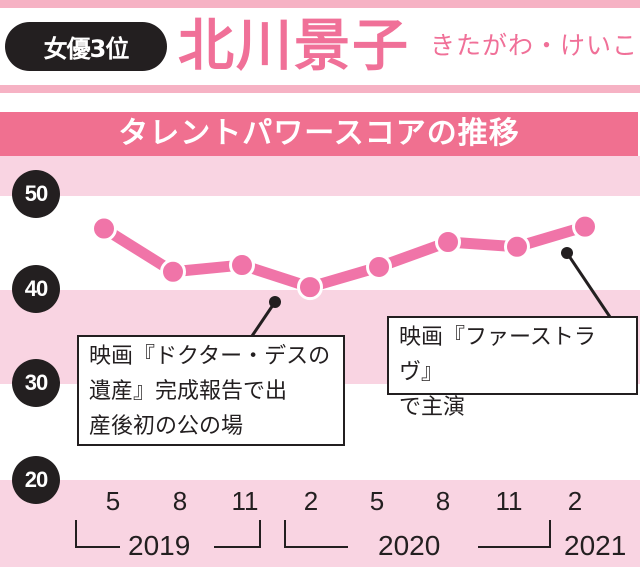  Describe the element at coordinates (534, 45) in the screenshot. I see `name-reading: きたがわ・けいこ` at that location.